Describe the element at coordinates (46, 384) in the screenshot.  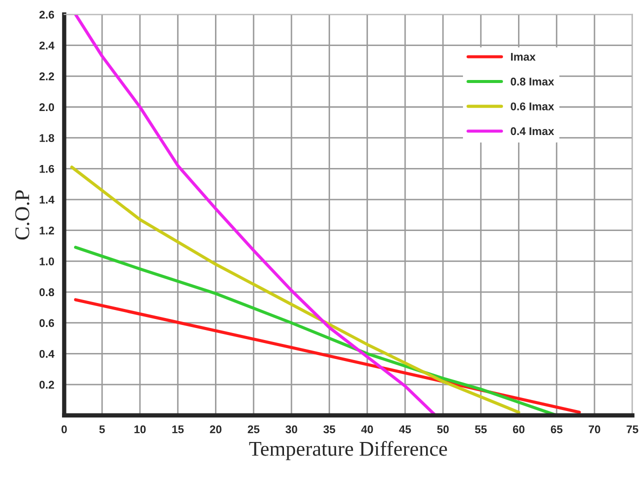
I see `y-tick-label: 0.2` at that location.